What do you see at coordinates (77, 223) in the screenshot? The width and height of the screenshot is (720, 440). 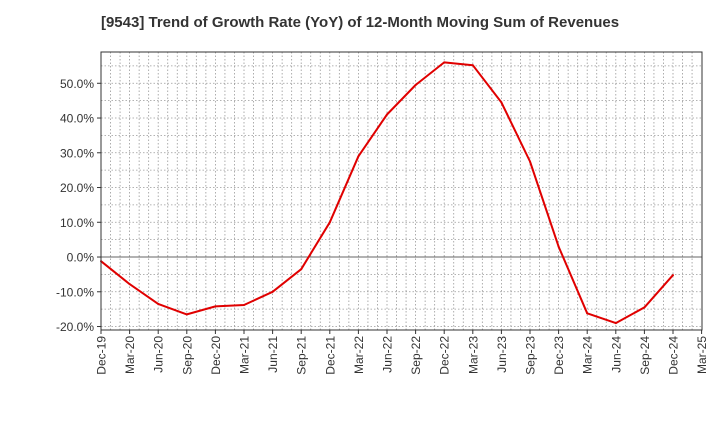 I see `y-tick-label: 10.0%` at bounding box center [77, 223].